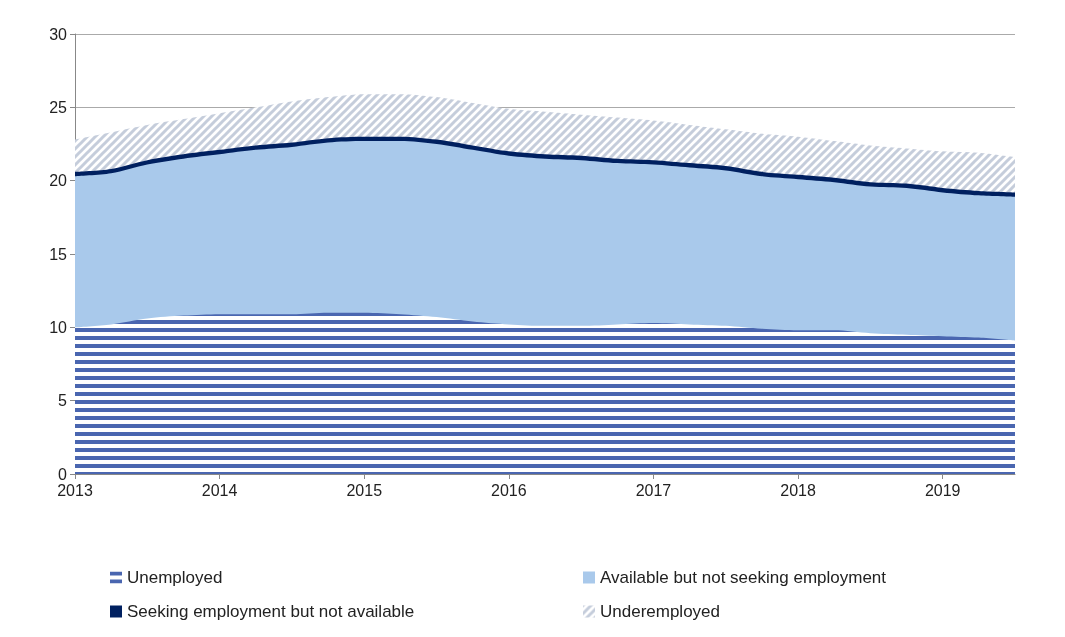 The image size is (1065, 637). I want to click on legend-label: Underemployed, so click(660, 611).